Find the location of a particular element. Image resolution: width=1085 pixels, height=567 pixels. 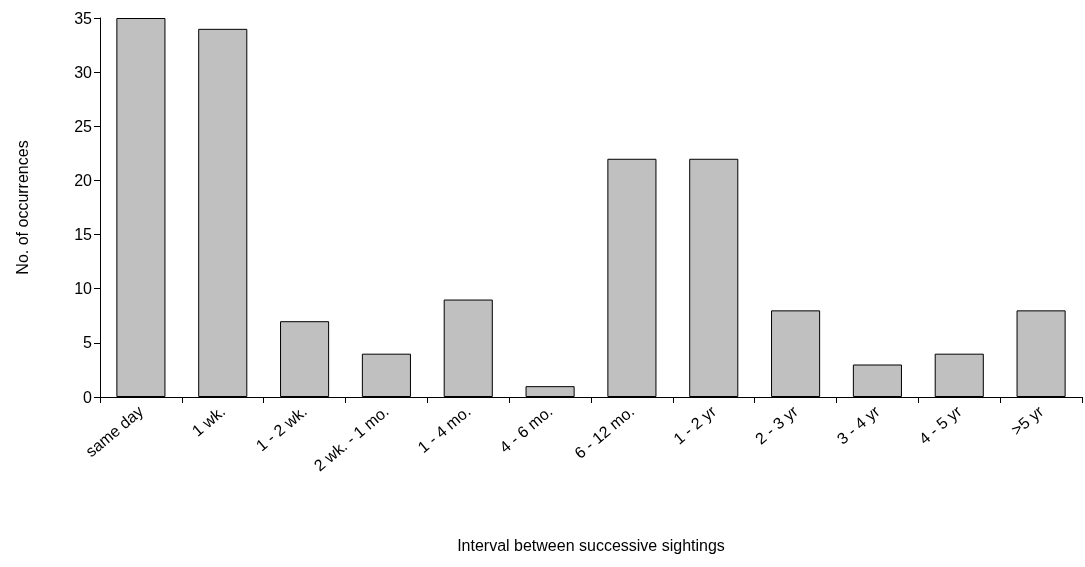

x-tick-label: 3 - 4 yr is located at coordinates (858, 425).